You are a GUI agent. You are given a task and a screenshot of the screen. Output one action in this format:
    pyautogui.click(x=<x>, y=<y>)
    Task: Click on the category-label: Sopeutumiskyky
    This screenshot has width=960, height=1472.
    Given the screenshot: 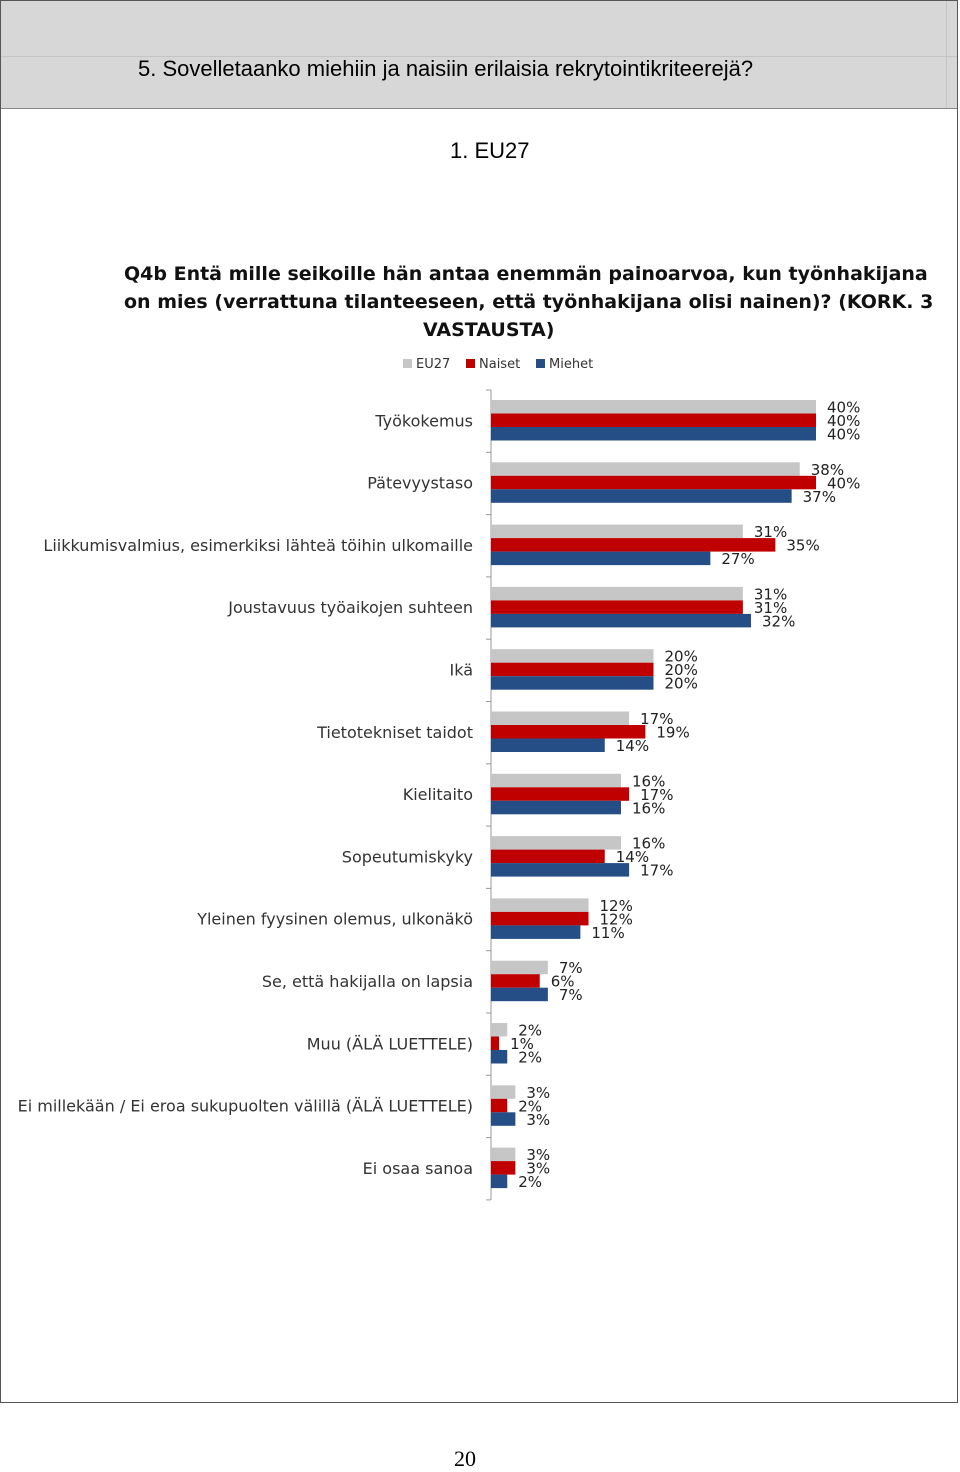 What is the action you would take?
    pyautogui.click(x=407, y=856)
    